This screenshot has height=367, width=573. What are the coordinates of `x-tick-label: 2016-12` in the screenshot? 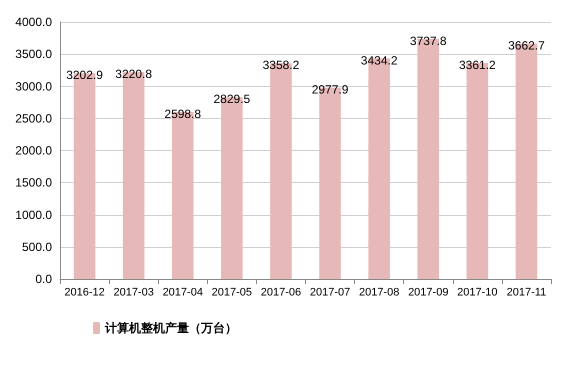 It's located at (84, 292).